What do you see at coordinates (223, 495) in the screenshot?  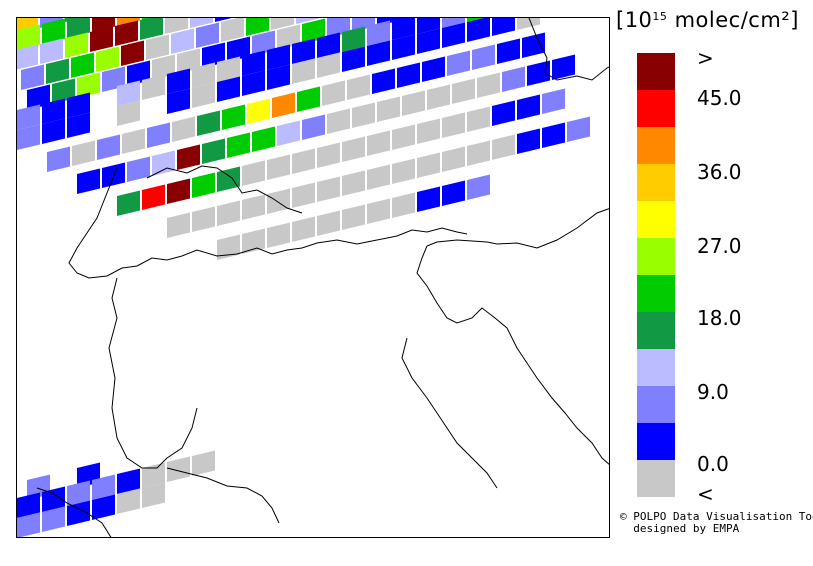 I see `coast-ligurian` at bounding box center [223, 495].